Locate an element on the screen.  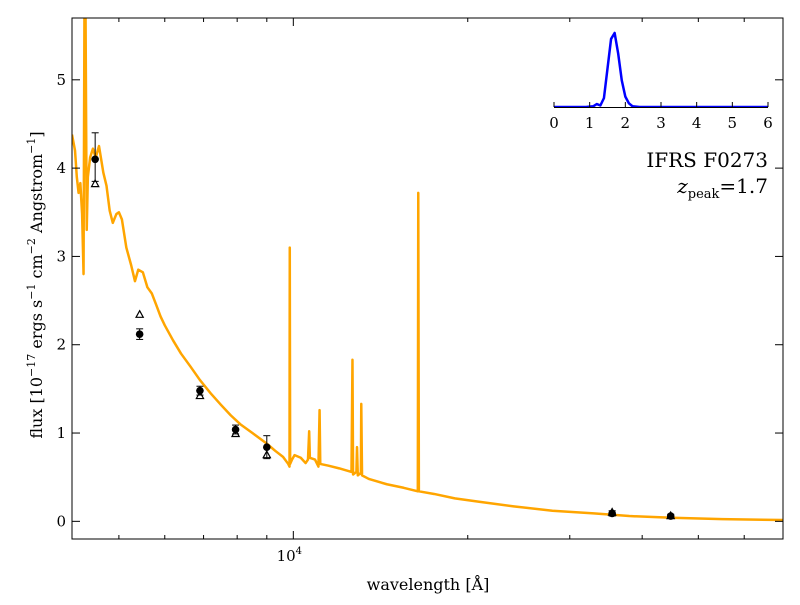
y-label-prefix: flux [10 is located at coordinates (36, 408).